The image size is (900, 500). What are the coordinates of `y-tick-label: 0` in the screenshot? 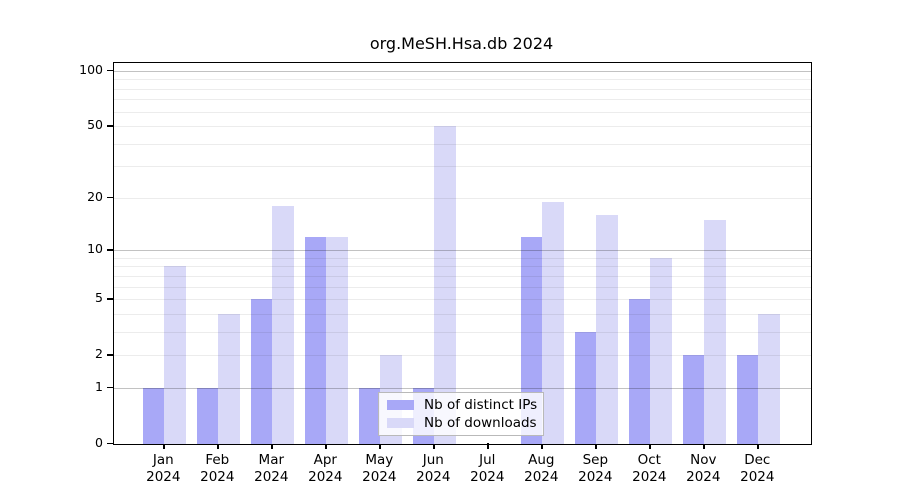 It's located at (99, 442).